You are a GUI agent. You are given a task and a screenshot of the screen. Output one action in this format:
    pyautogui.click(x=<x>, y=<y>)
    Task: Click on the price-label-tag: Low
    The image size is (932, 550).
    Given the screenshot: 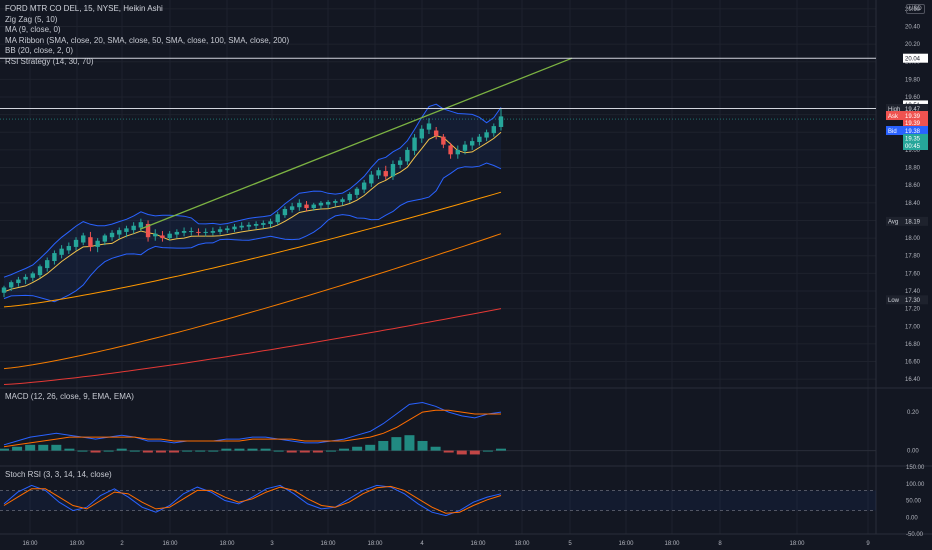 What is the action you would take?
    pyautogui.click(x=894, y=301)
    